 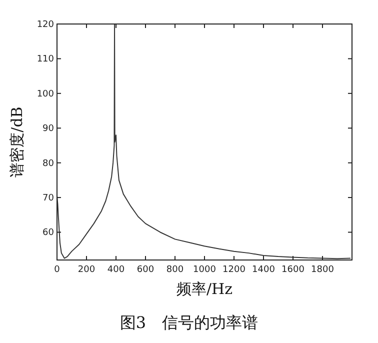 I want to click on y-tick-label: 110, so click(x=45, y=59).